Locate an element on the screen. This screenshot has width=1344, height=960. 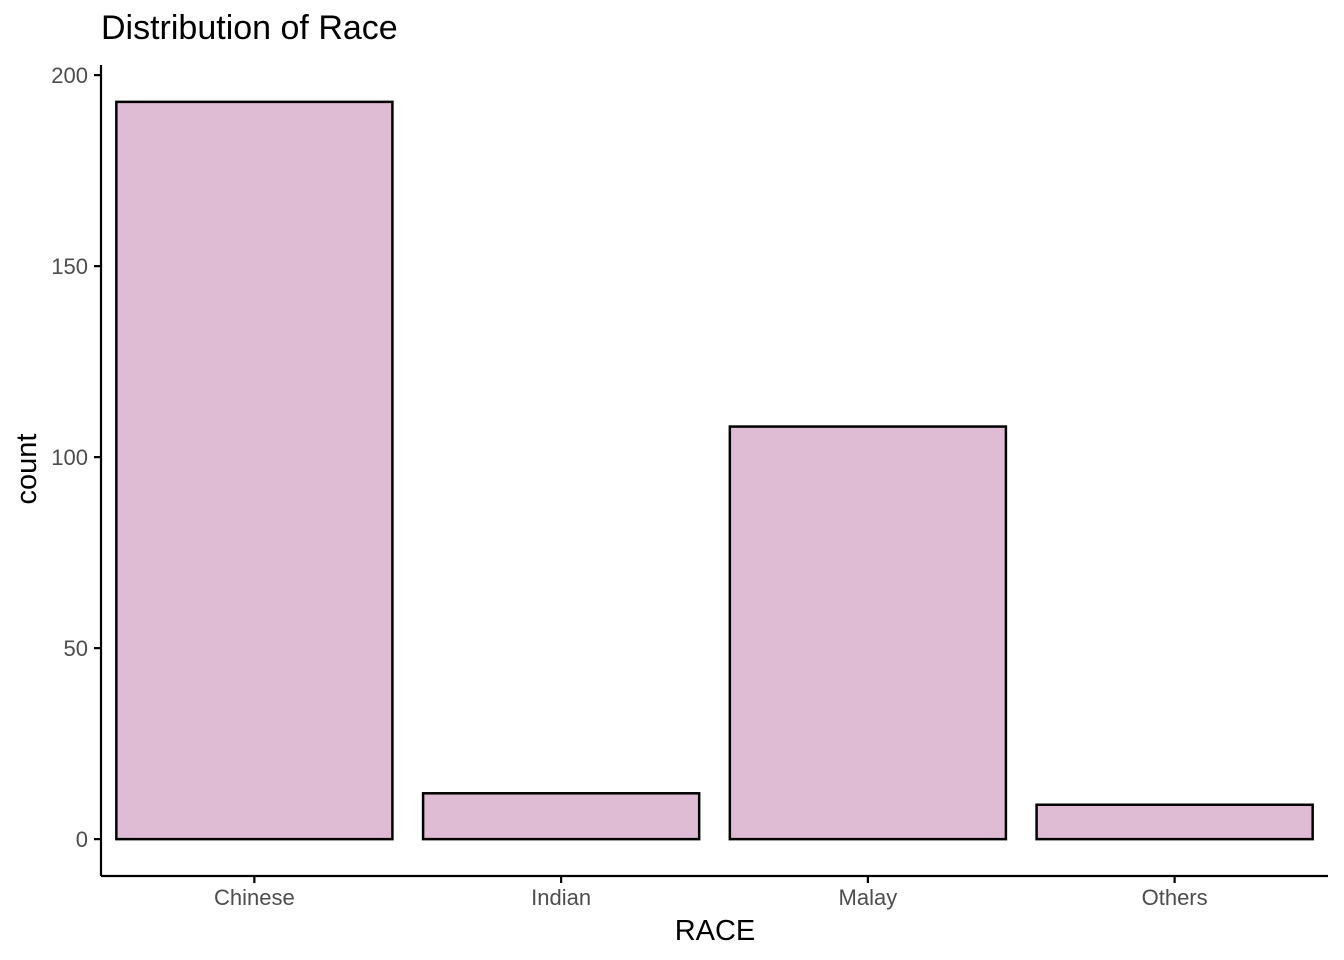
bar-others is located at coordinates (1174, 822).